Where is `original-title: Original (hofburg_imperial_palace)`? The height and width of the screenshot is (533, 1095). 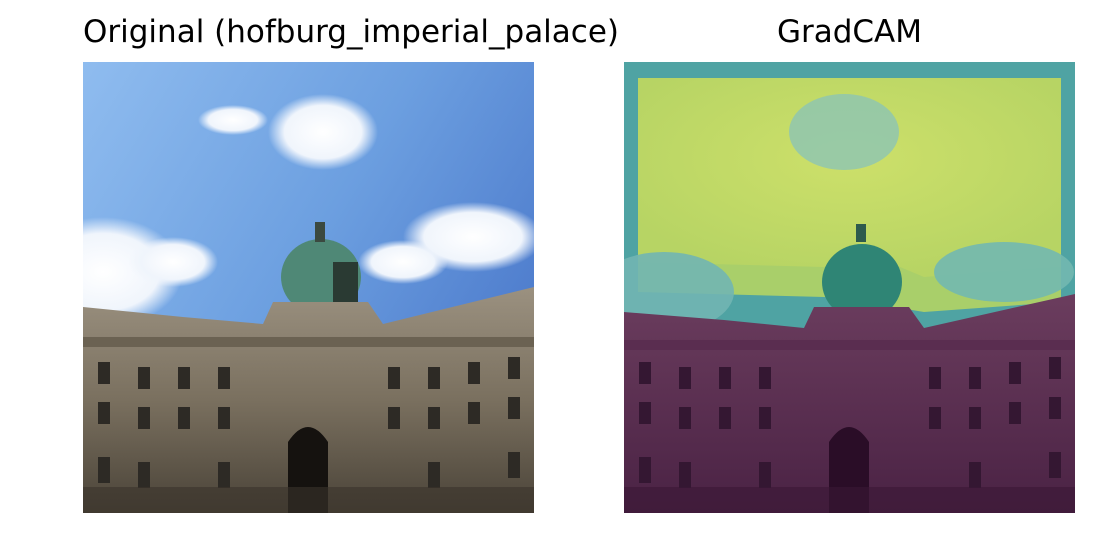 original-title: Original (hofburg_imperial_palace) is located at coordinates (351, 32).